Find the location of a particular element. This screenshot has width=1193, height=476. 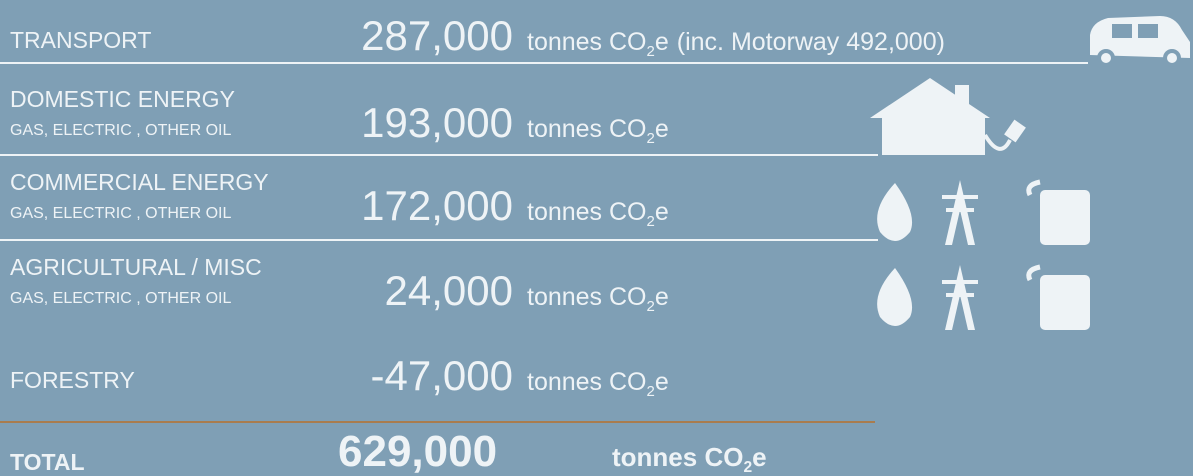

row-label: FORESTRY is located at coordinates (72, 380).